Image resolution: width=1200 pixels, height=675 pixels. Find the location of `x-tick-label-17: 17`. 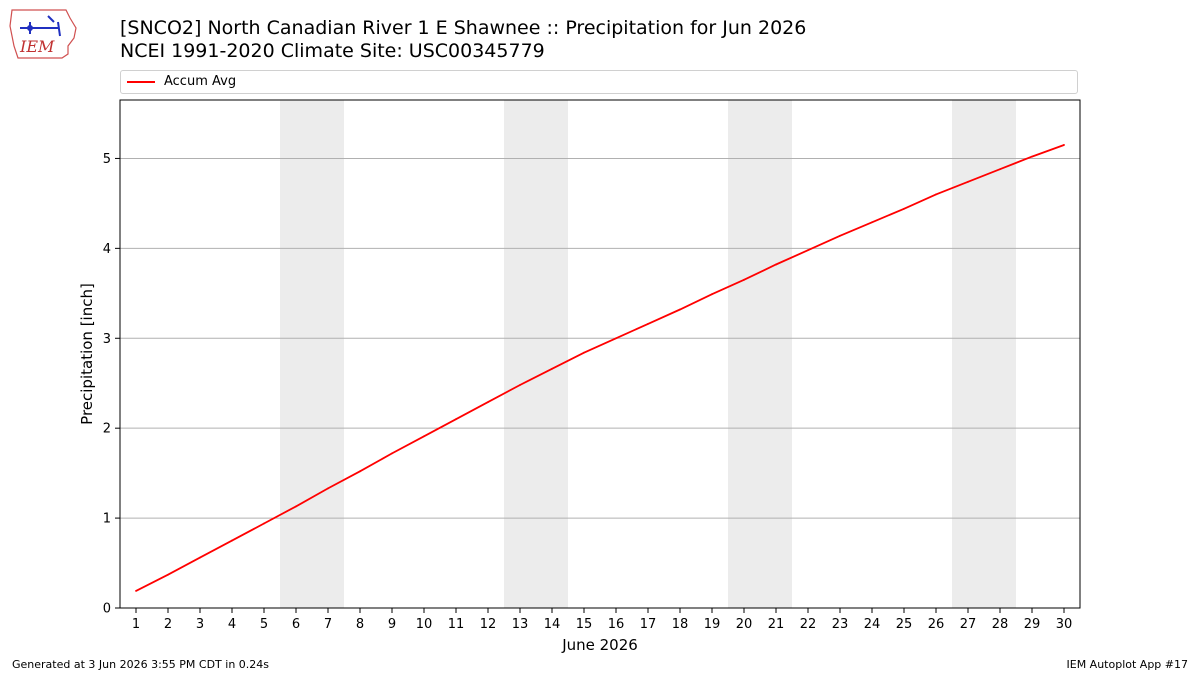

x-tick-label-17: 17 is located at coordinates (648, 624).